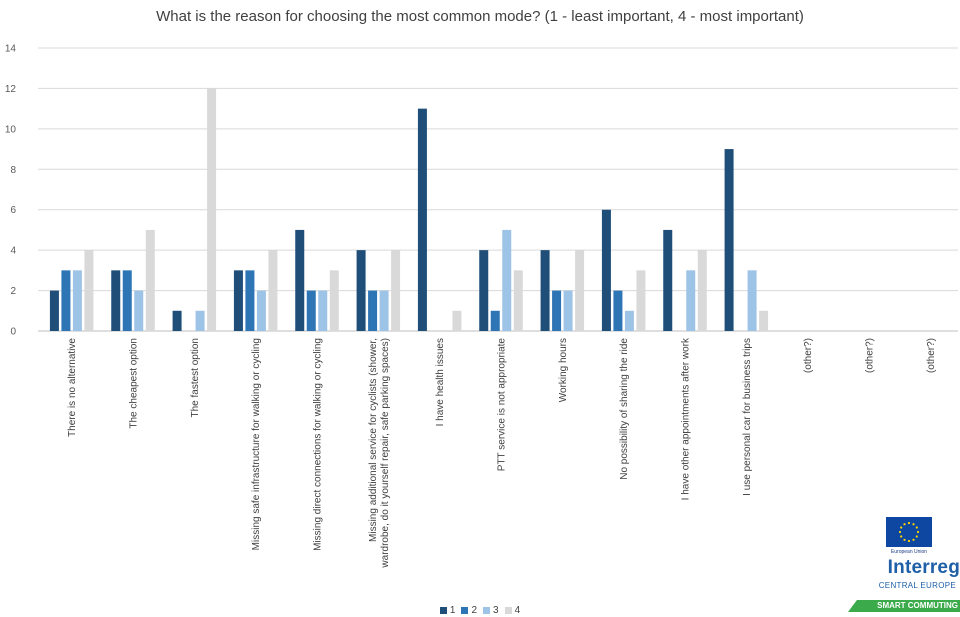 This screenshot has height=617, width=960. Describe the element at coordinates (496, 610) in the screenshot. I see `legend-label: 3` at that location.